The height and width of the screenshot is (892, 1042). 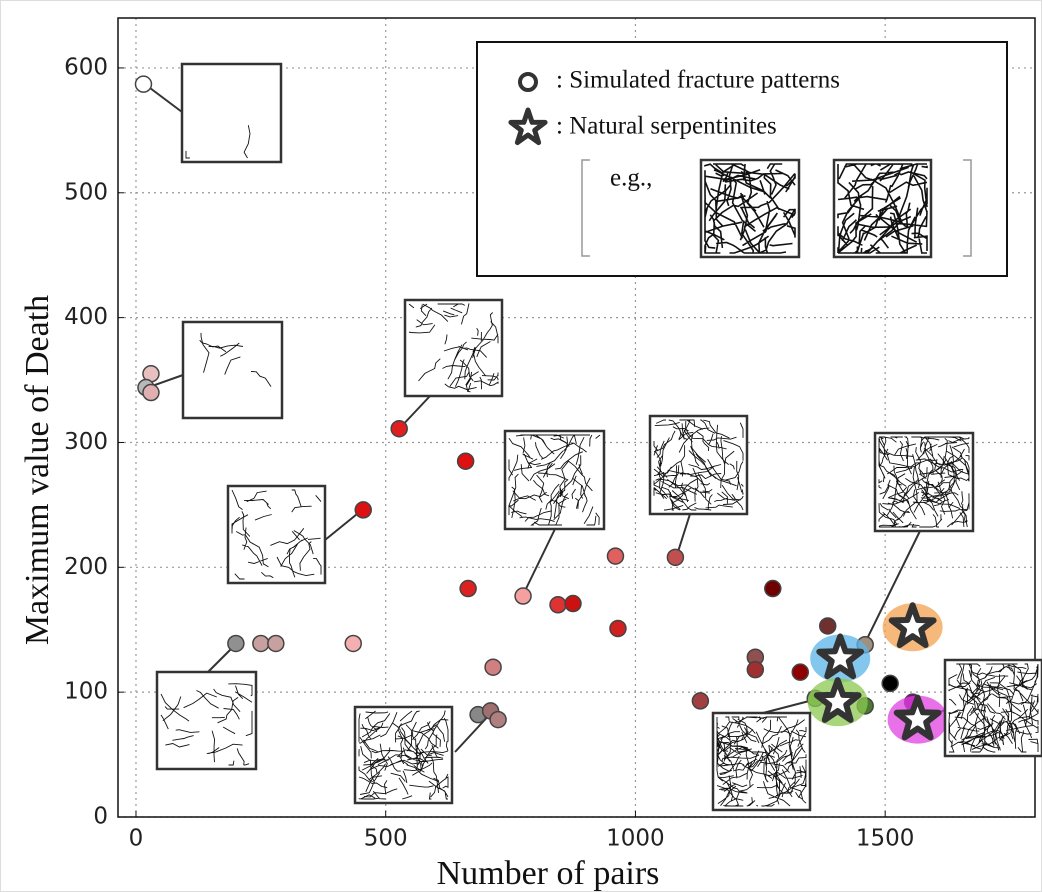 I want to click on x-tick-label: 1500, so click(x=885, y=839).